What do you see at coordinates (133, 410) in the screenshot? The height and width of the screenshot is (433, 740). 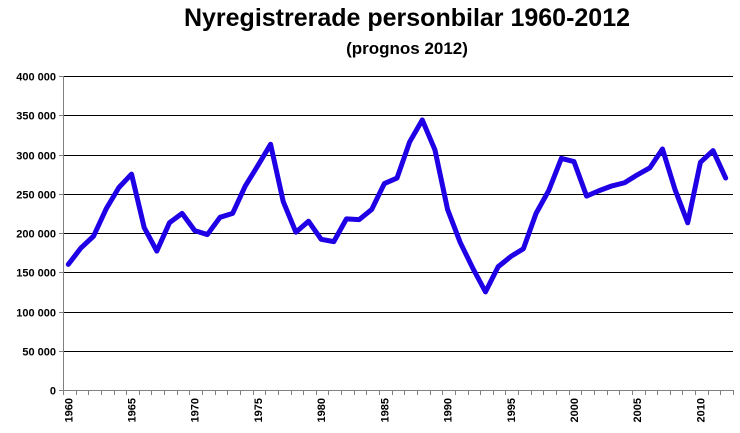 I see `x-tick-label: 1965` at bounding box center [133, 410].